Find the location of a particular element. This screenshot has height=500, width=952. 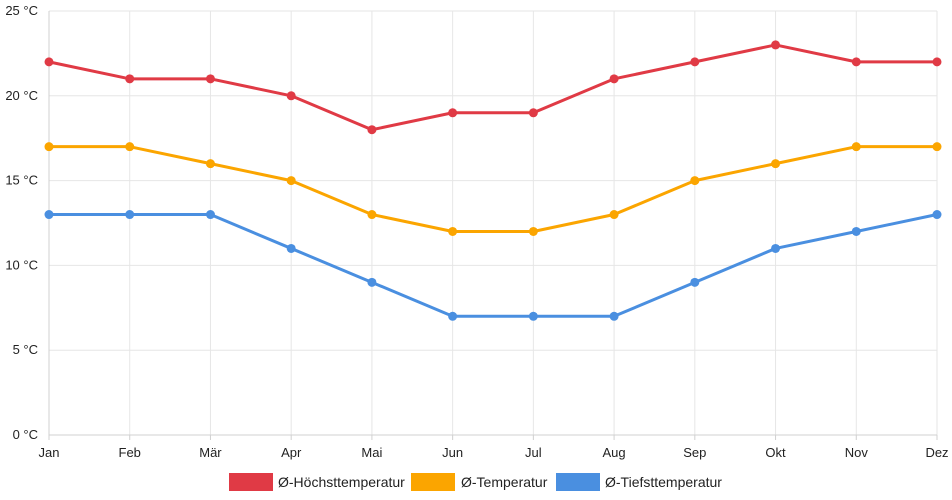

x-tick-label: Jun is located at coordinates (452, 452).